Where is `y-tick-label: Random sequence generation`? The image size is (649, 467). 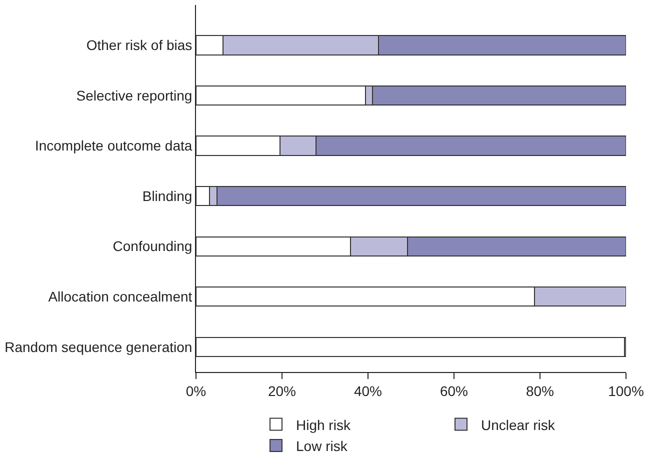
y-tick-label: Random sequence generation is located at coordinates (98, 346).